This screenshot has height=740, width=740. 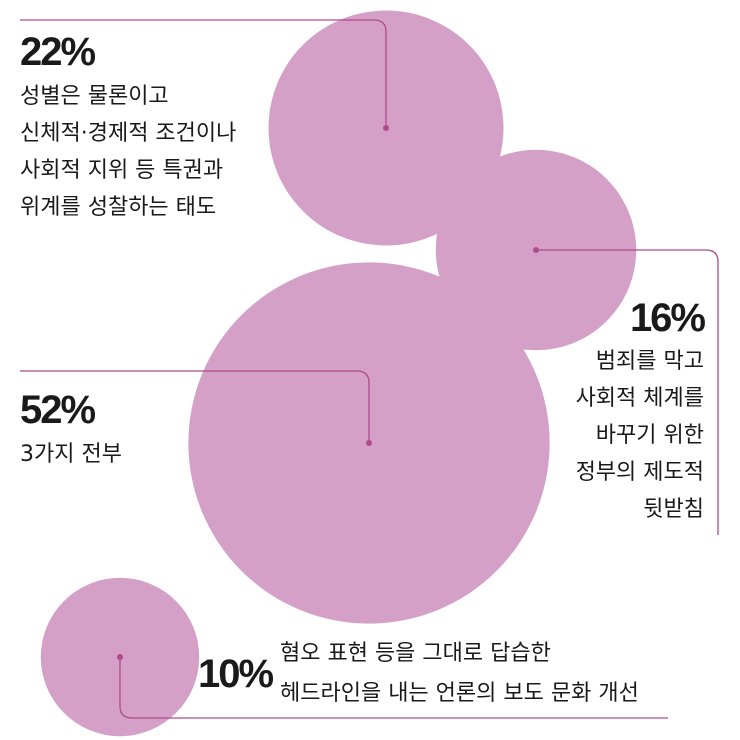 I want to click on label-52: 52% 3가지 전부, so click(x=71, y=430).